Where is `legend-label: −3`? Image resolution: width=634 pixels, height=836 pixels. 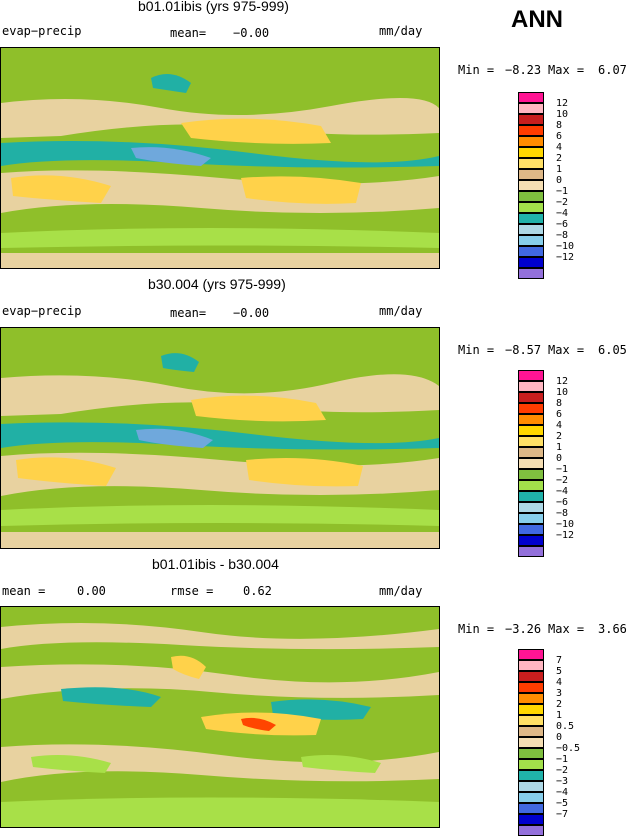 legend-label: −3 is located at coordinates (562, 781).